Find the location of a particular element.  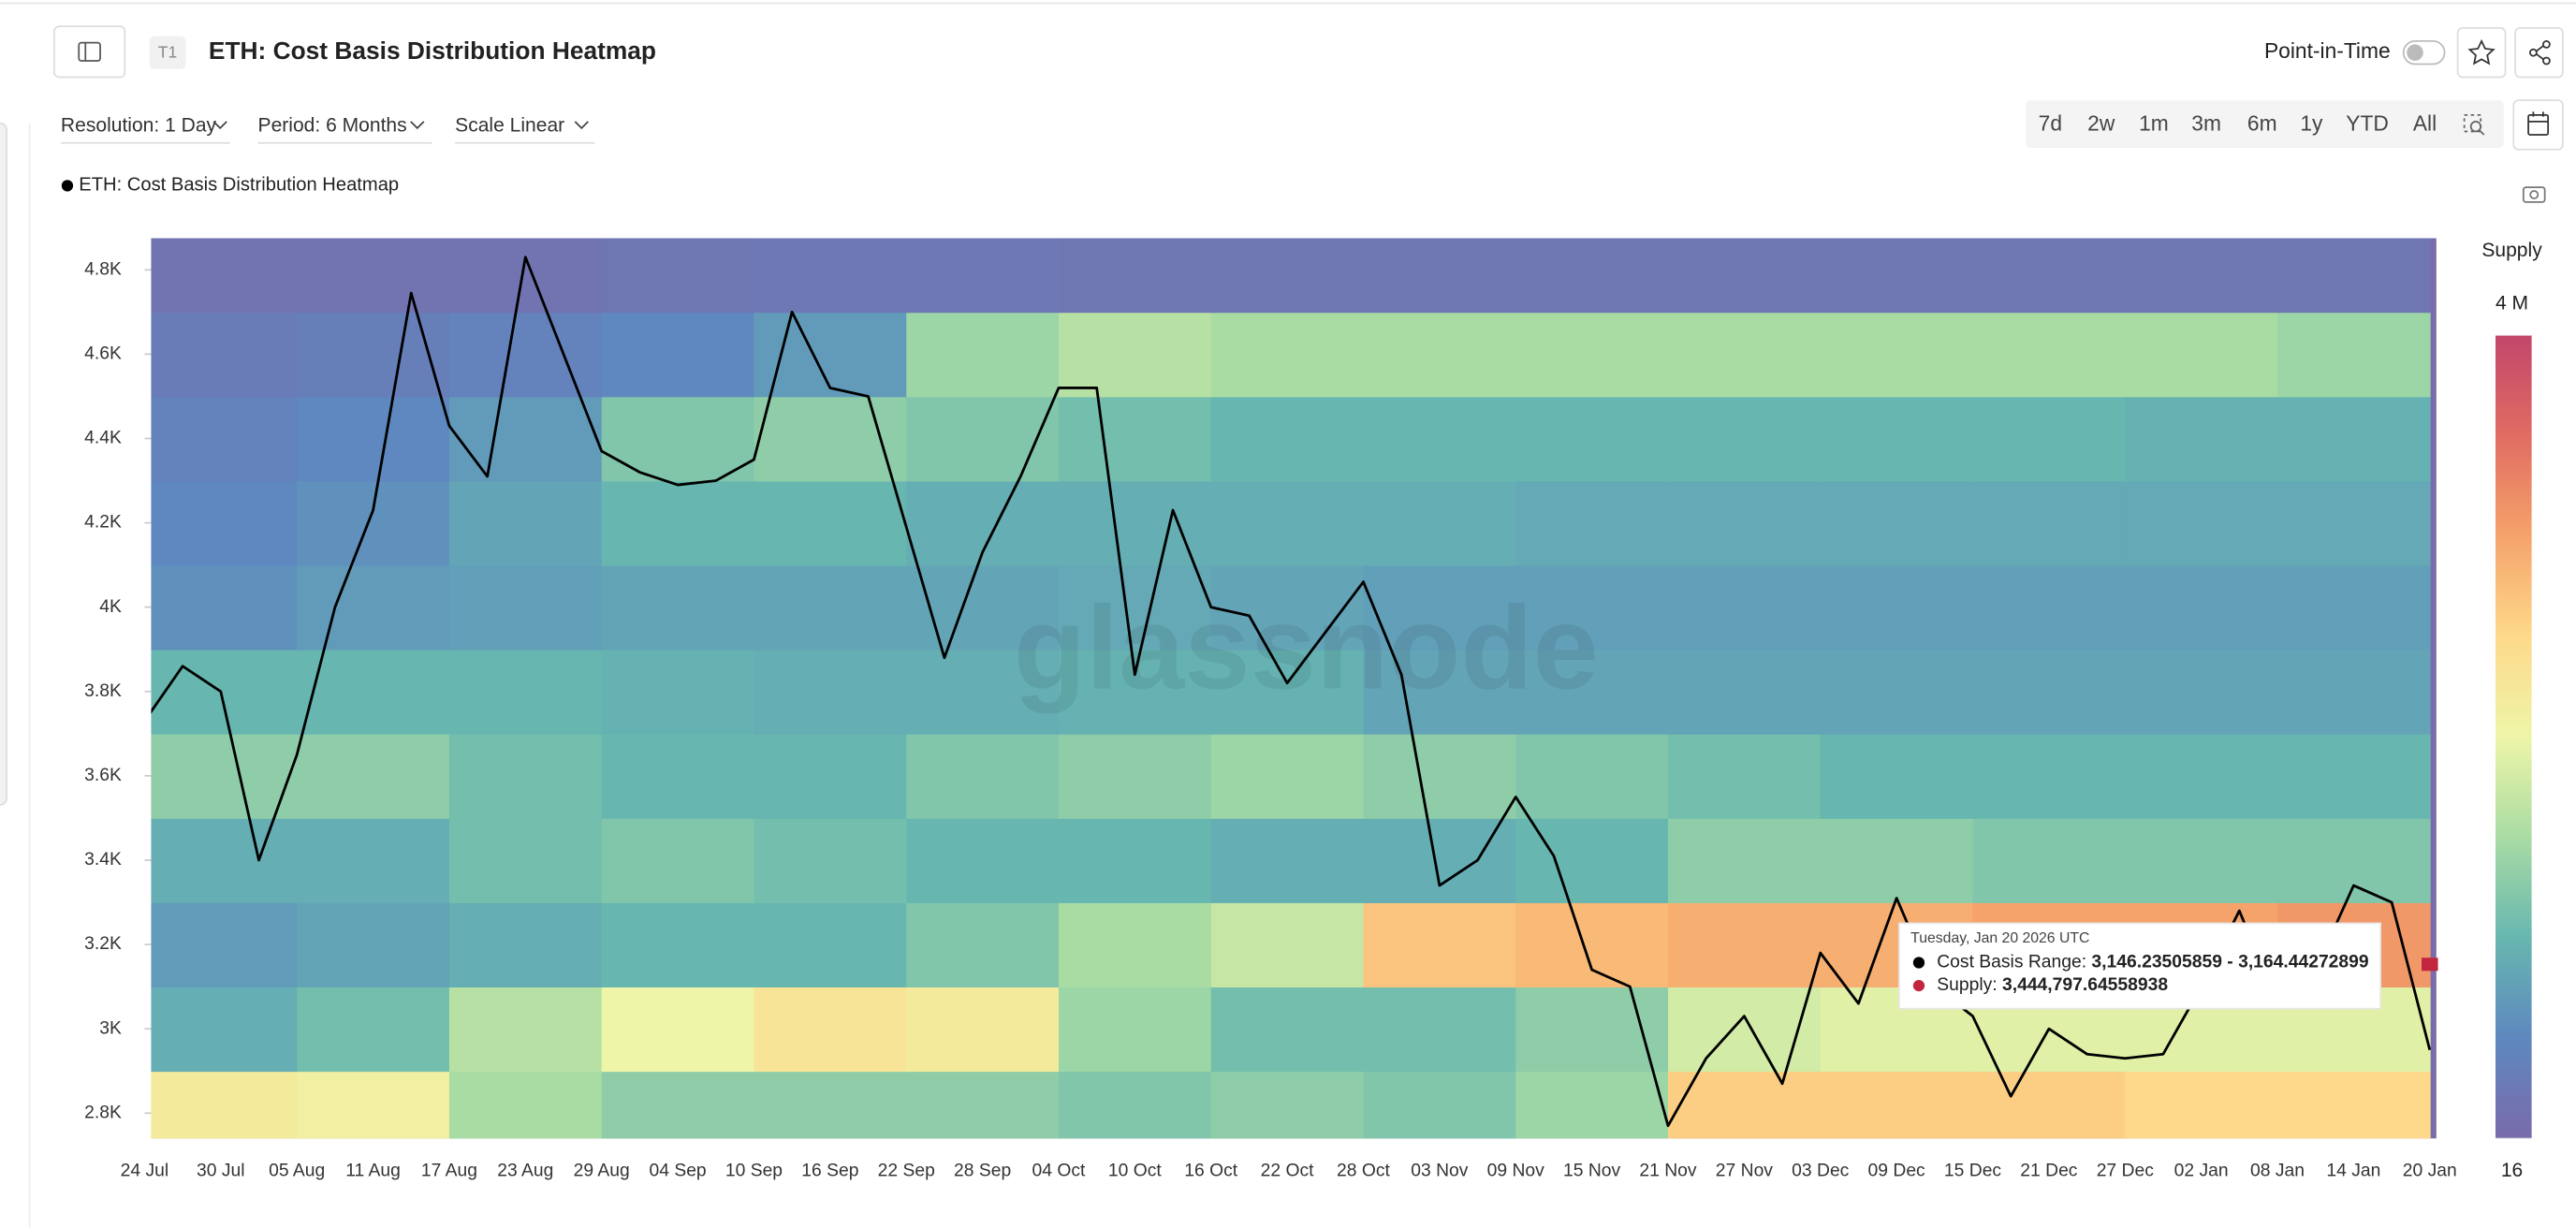

tooltip-dot is located at coordinates (1918, 963).